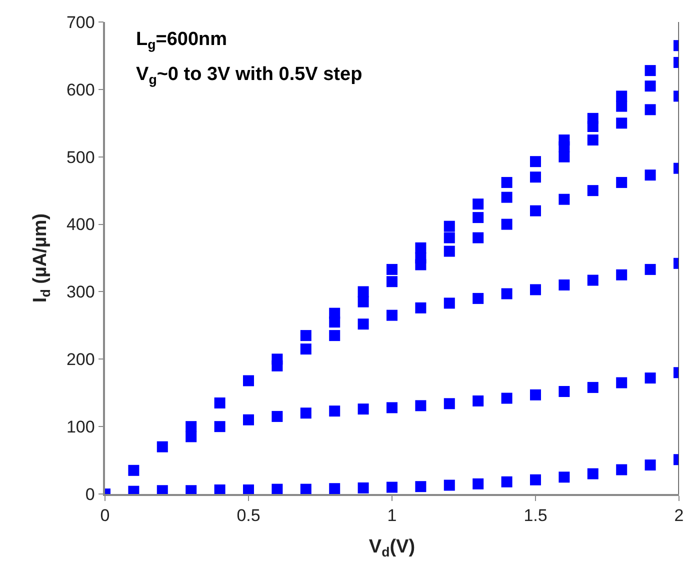  I want to click on x-axis-title: V$_{d}$(V), so click(392, 548).